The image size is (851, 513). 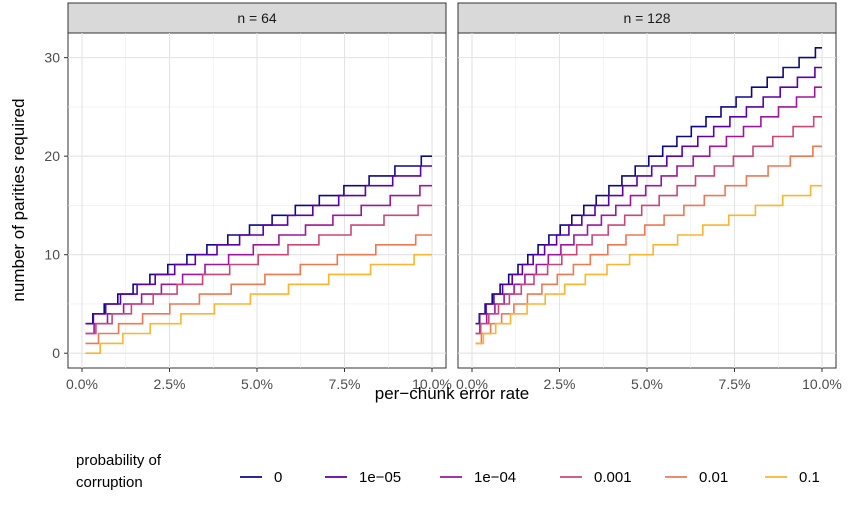 What do you see at coordinates (56, 205) in the screenshot?
I see `y-axis-ticks: 0 10 20 30` at bounding box center [56, 205].